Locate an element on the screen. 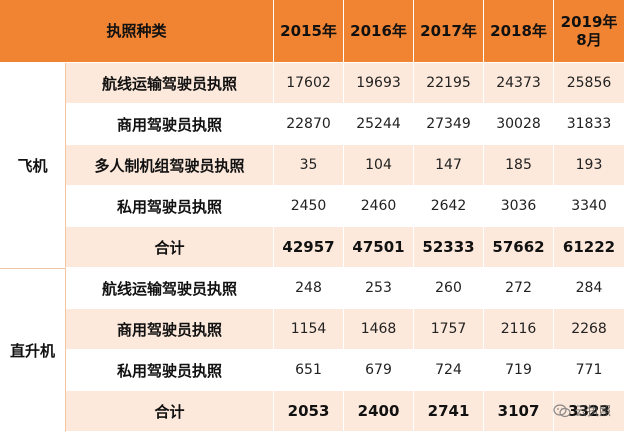 This screenshot has height=432, width=625. cell-value: 2268 is located at coordinates (589, 329).